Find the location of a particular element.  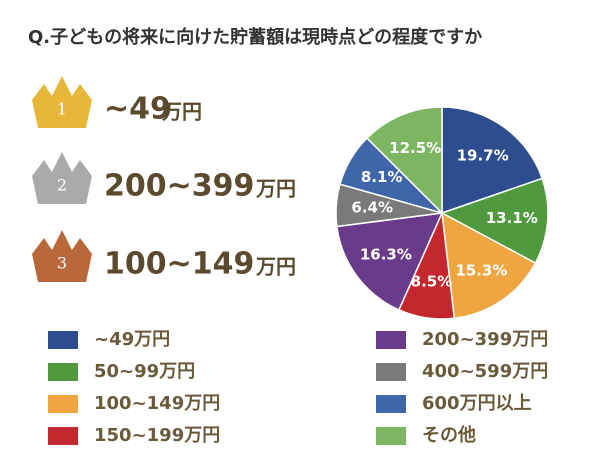

value-label: 16.3% is located at coordinates (386, 254).